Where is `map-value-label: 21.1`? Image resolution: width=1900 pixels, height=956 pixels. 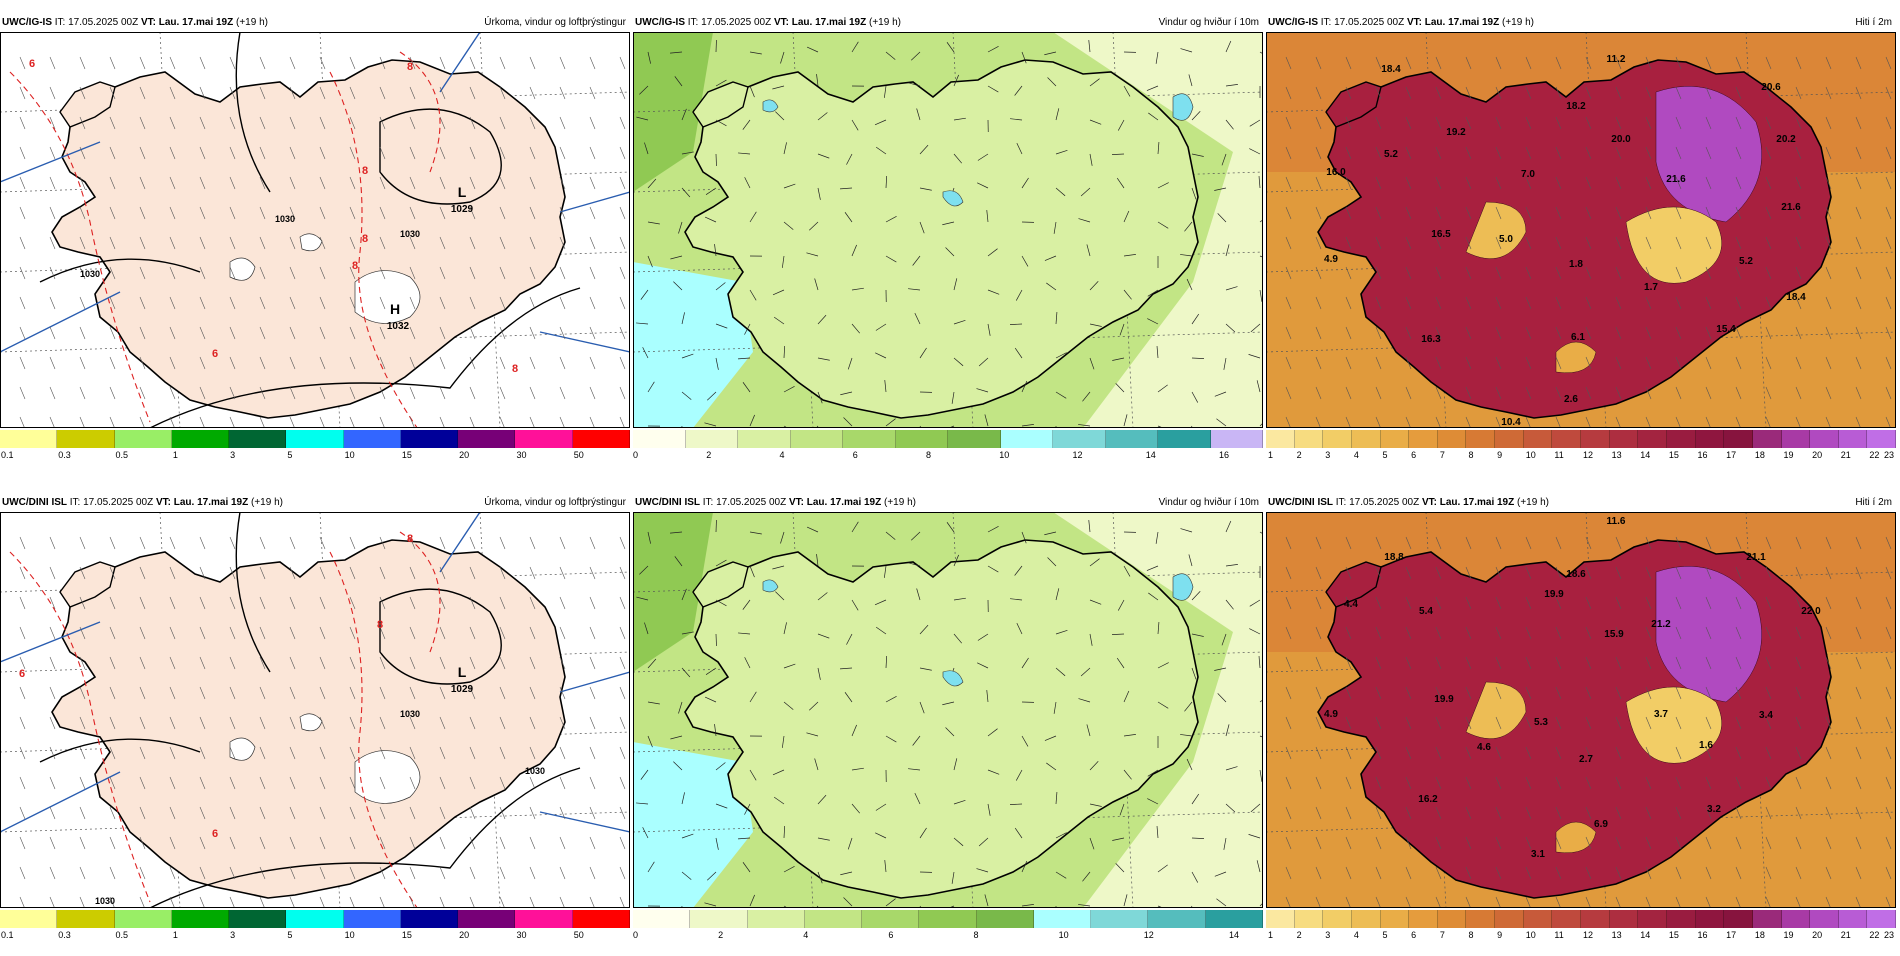 map-value-label: 21.1 is located at coordinates (1756, 557).